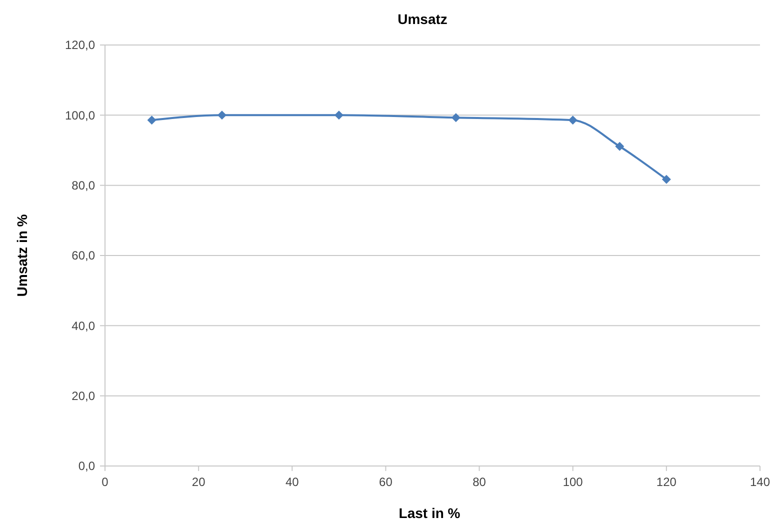 The image size is (774, 523). I want to click on y-tick-label: 60,0, so click(84, 255).